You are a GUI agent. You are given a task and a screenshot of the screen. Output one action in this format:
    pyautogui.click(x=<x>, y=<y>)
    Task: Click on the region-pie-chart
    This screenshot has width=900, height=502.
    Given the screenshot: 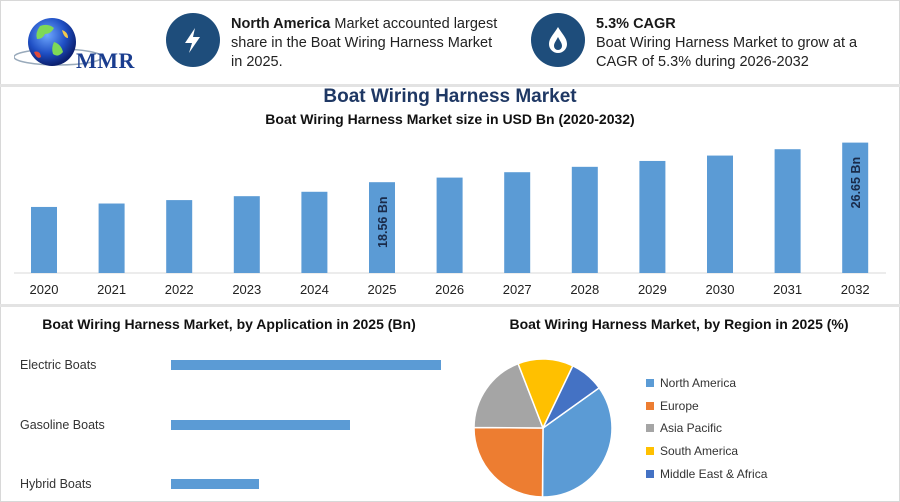 What is the action you would take?
    pyautogui.click(x=543, y=428)
    